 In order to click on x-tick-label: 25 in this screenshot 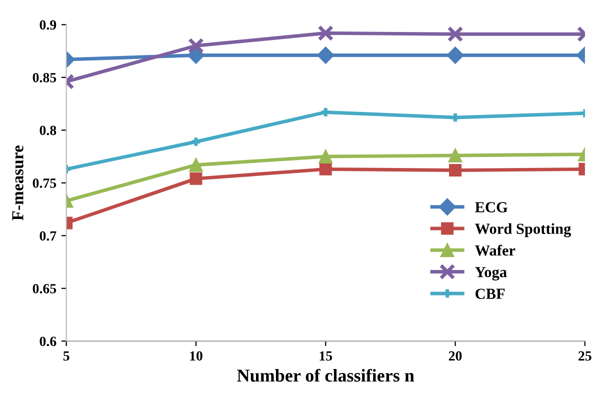, I will do `click(585, 356)`.